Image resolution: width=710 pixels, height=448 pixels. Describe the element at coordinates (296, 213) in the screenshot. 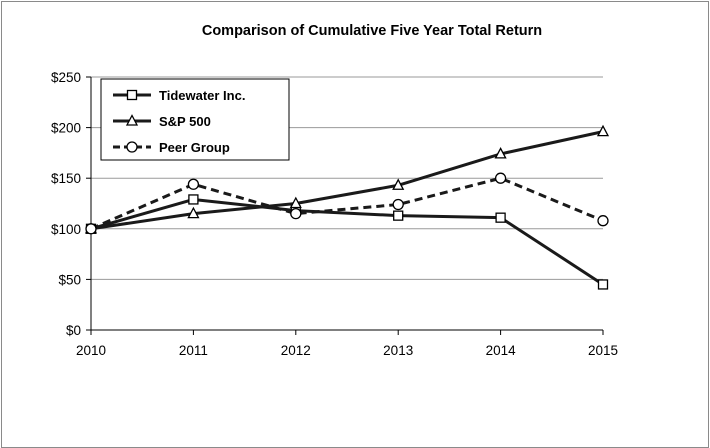

I see `data-point-peer-group-2012` at that location.